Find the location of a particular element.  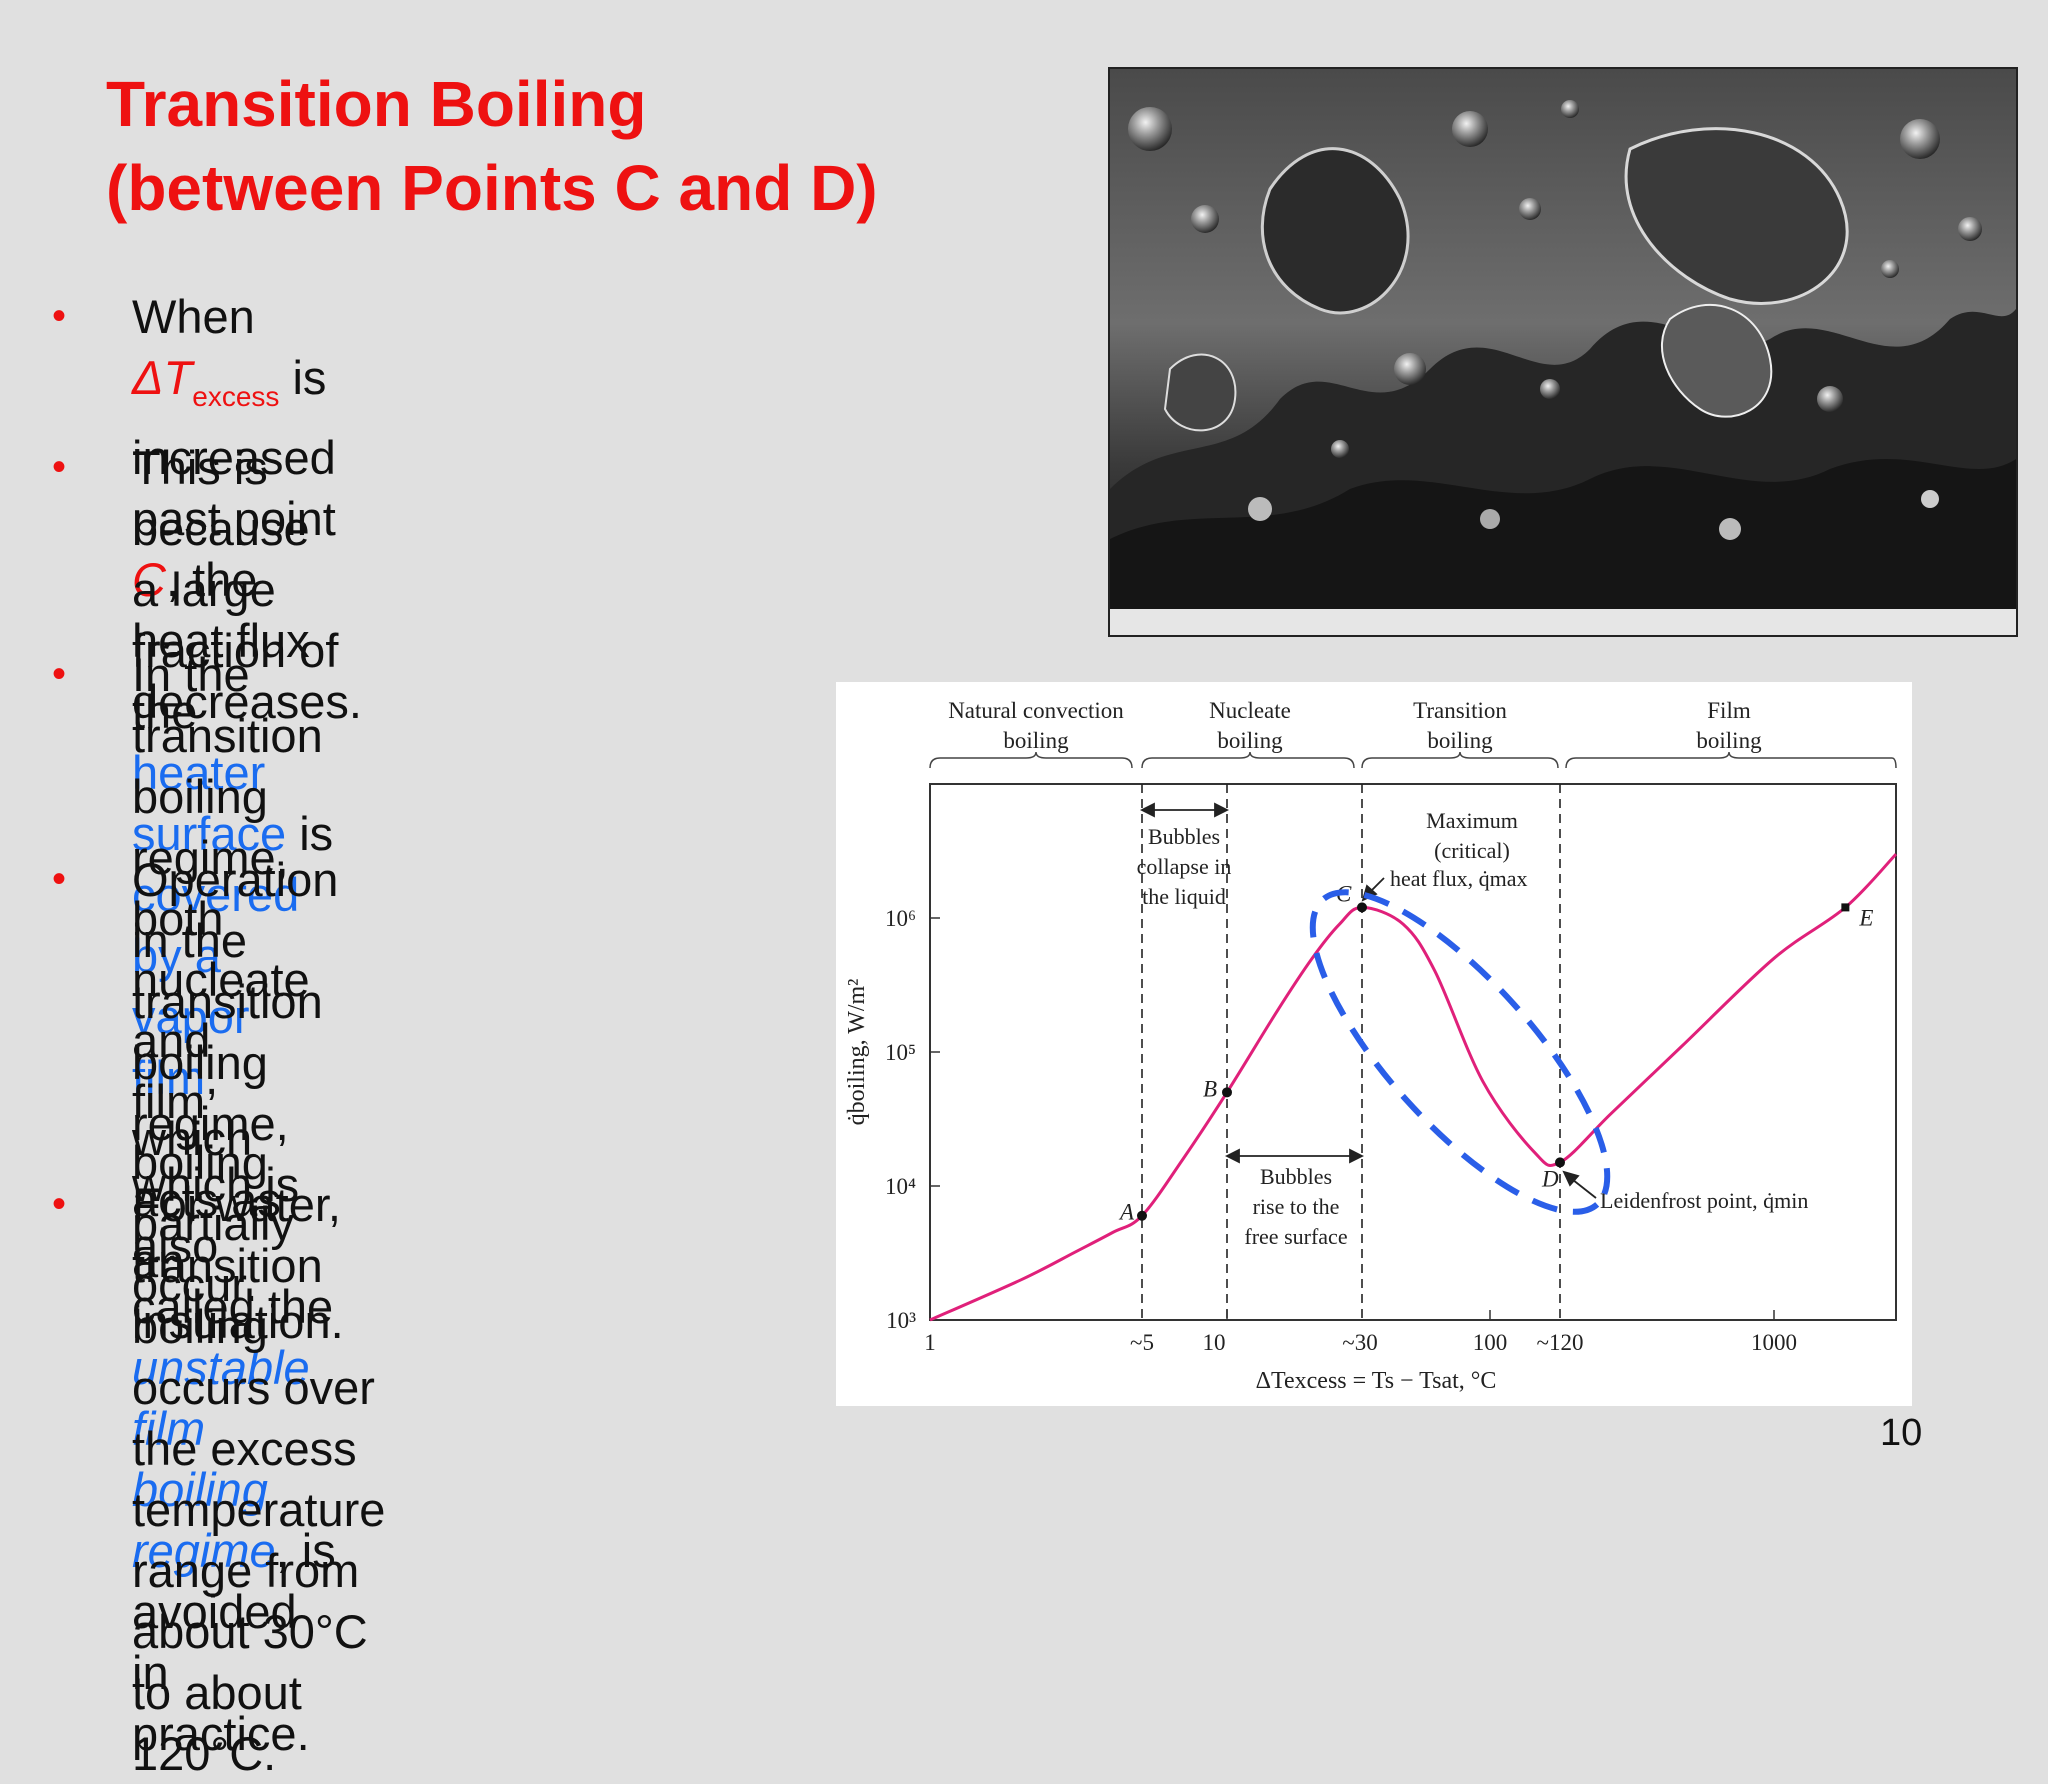

x-tick-5: ~5 is located at coordinates (1142, 1342).